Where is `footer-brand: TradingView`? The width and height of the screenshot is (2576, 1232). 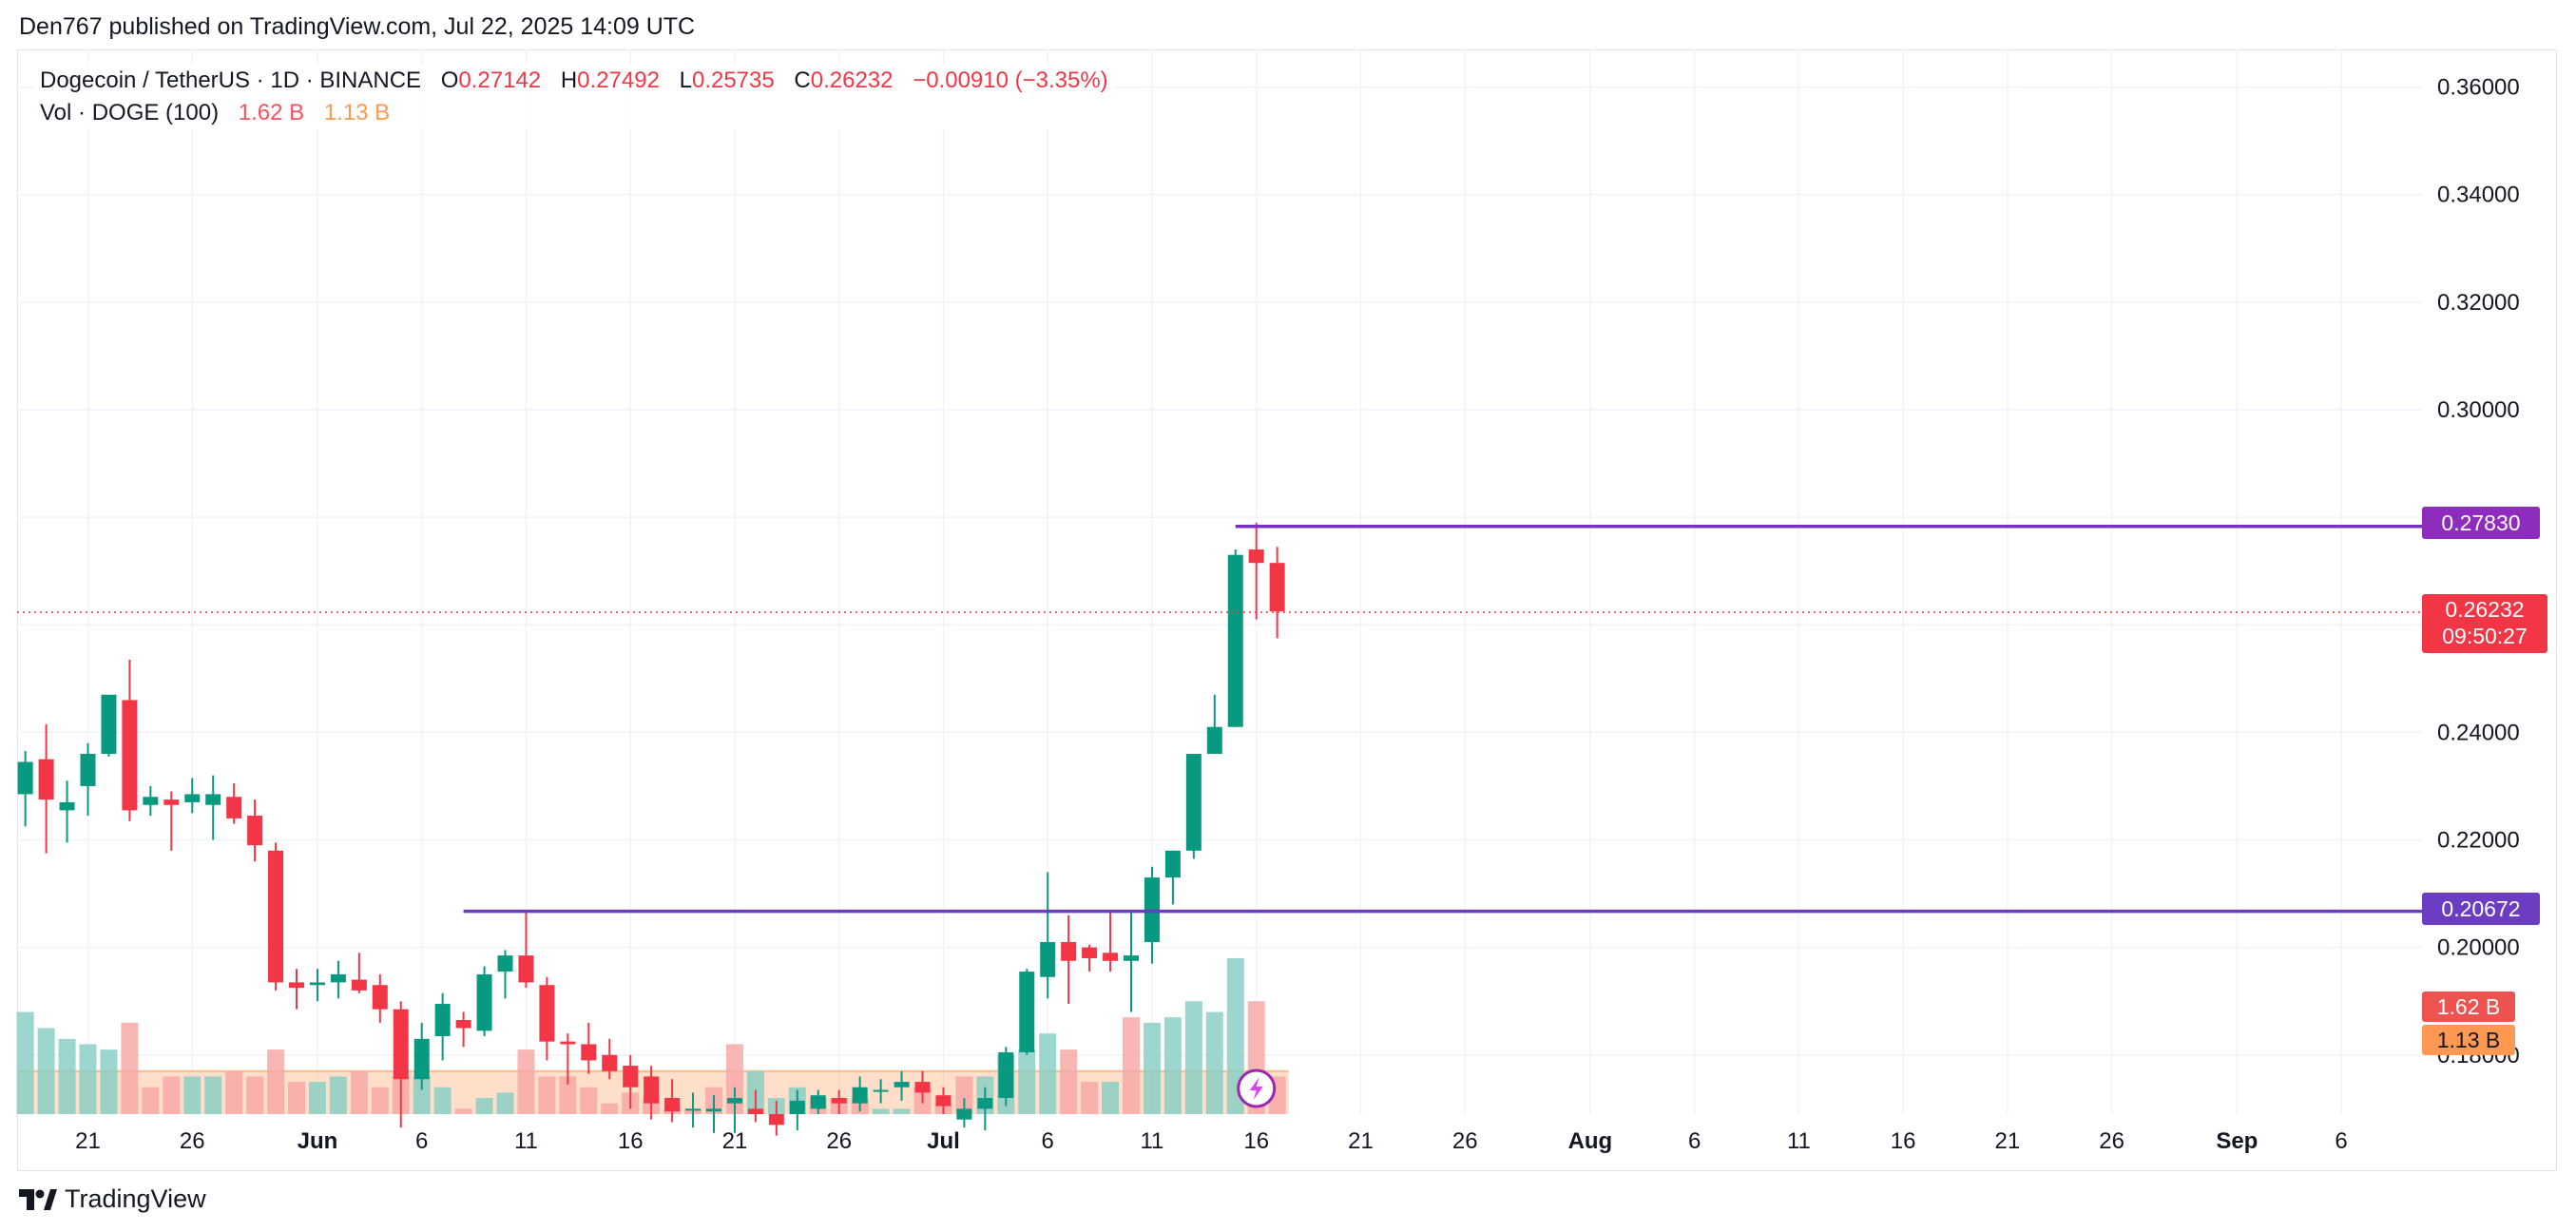
footer-brand: TradingView is located at coordinates (113, 1199).